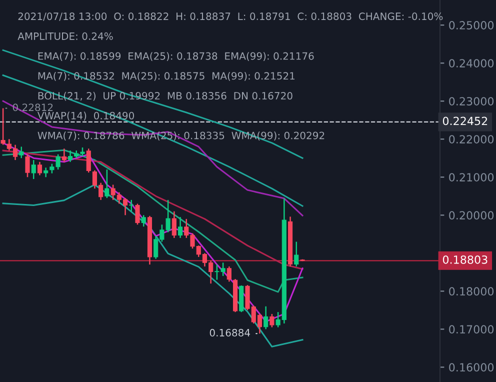 The width and height of the screenshot is (496, 382). Describe the element at coordinates (176, 56) in the screenshot. I see `annotation: EMA(7): 0.18599 EMA(25): 0.18738 EMA(99): 0.21176` at that location.